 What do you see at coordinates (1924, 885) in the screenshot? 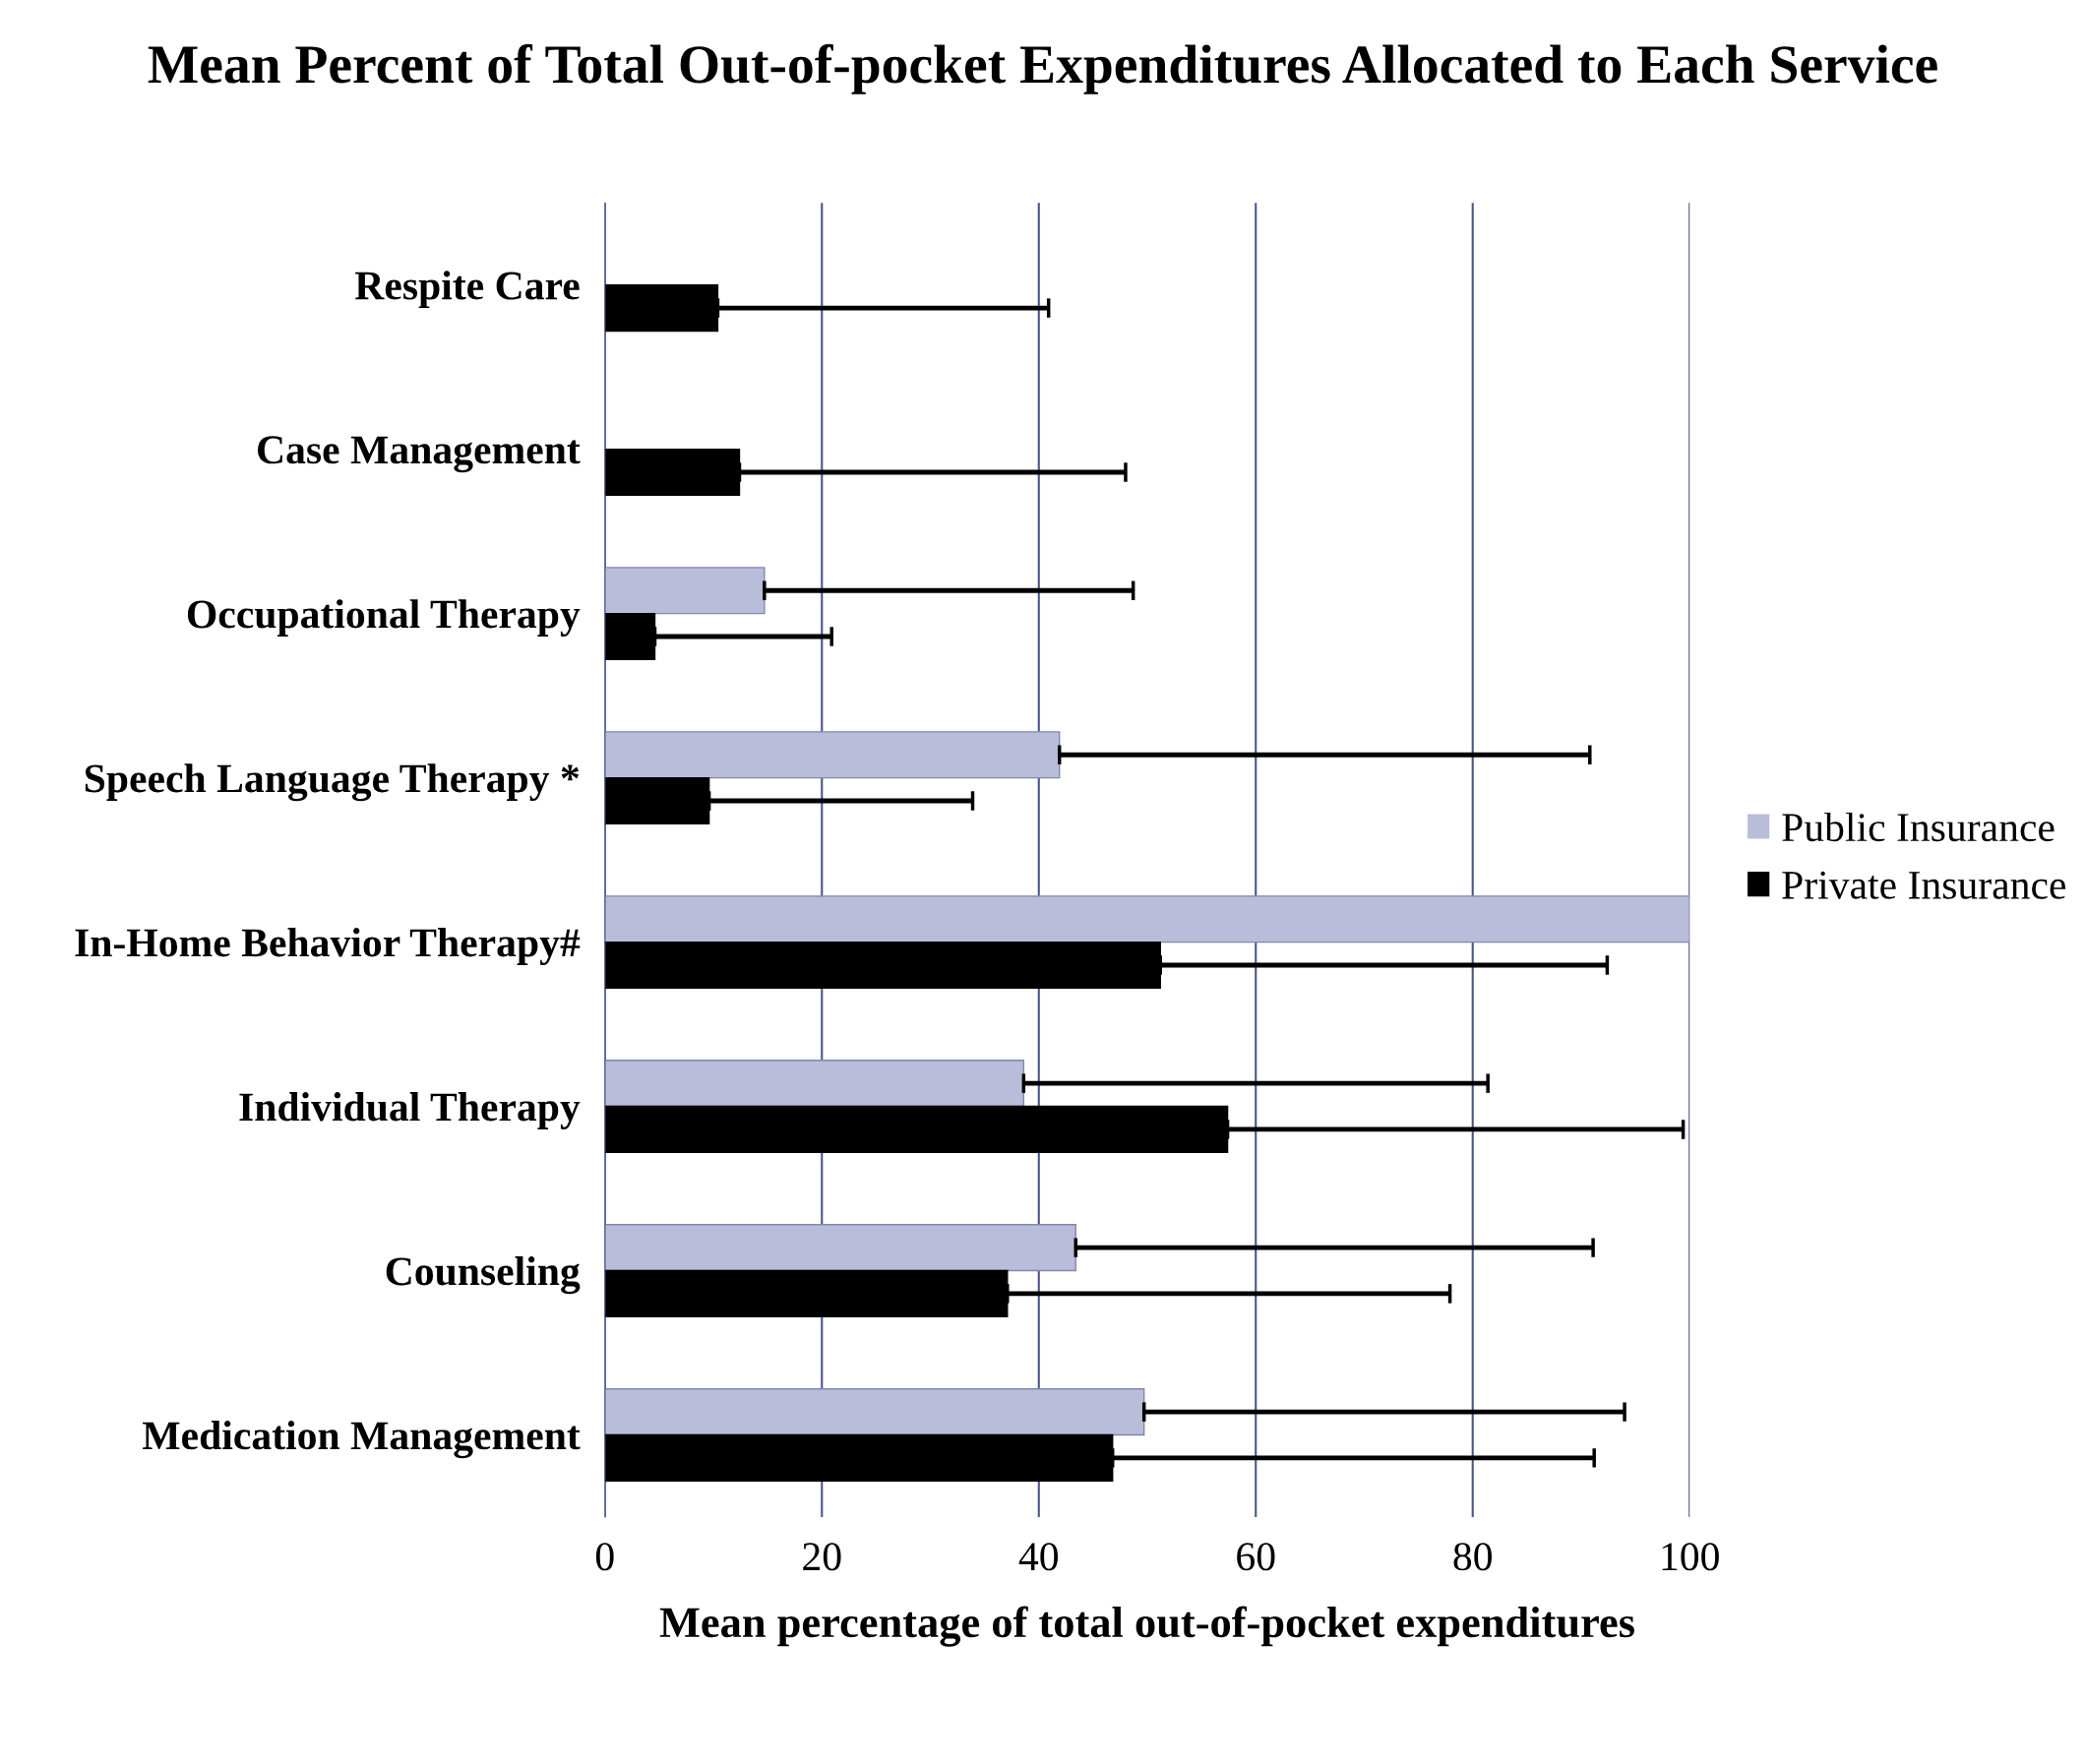
I see `legend-label: Private Insurance` at bounding box center [1924, 885].